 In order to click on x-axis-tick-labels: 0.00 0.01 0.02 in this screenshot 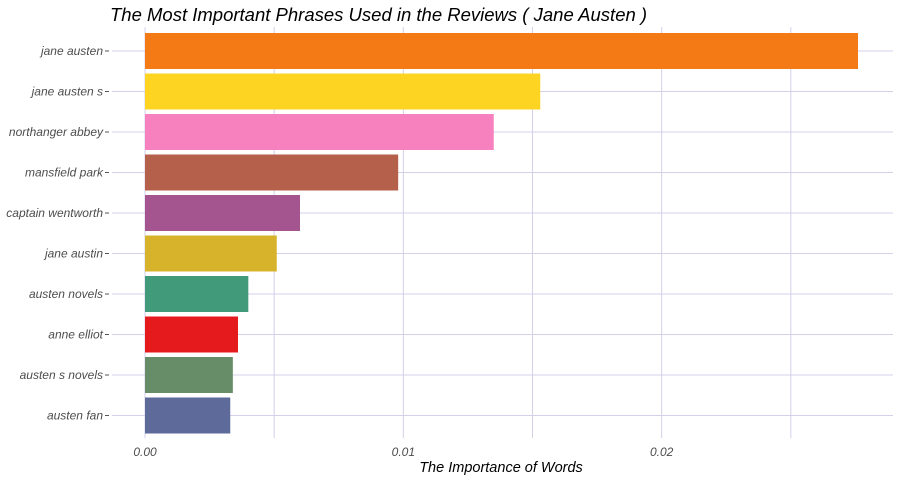, I will do `click(403, 452)`.